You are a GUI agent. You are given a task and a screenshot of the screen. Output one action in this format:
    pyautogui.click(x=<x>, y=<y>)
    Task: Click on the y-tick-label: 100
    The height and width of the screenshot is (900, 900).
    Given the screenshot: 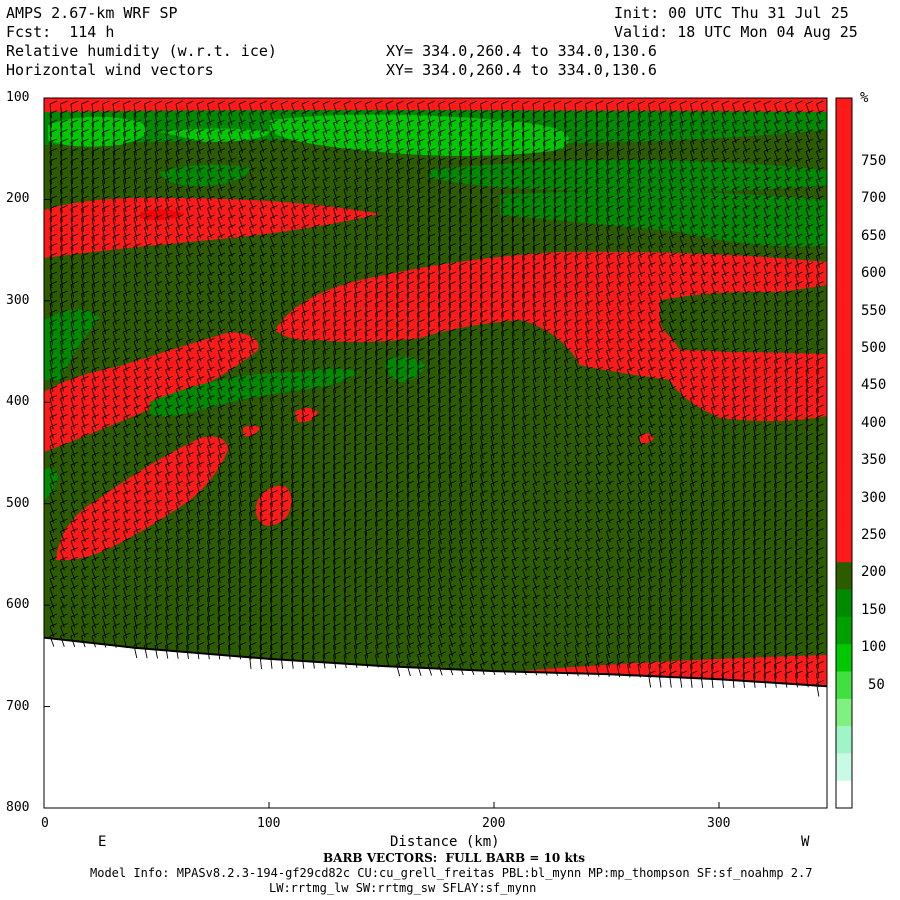 What is the action you would take?
    pyautogui.click(x=18, y=97)
    